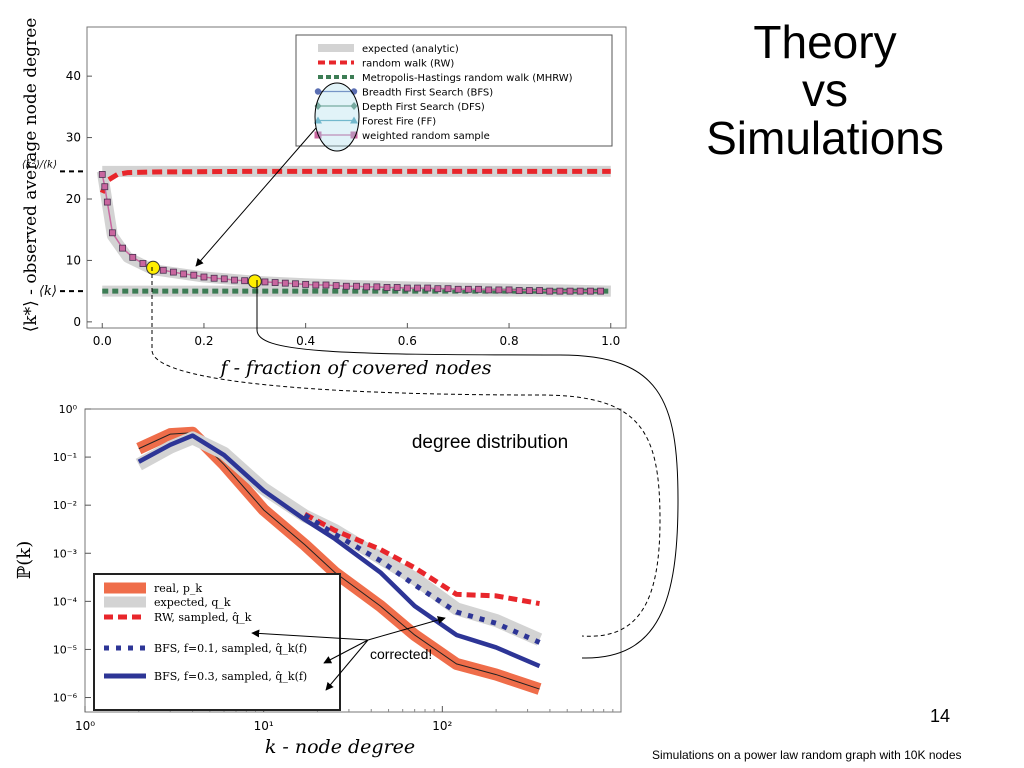  I want to click on title-line-3: Simulations, so click(825, 138).